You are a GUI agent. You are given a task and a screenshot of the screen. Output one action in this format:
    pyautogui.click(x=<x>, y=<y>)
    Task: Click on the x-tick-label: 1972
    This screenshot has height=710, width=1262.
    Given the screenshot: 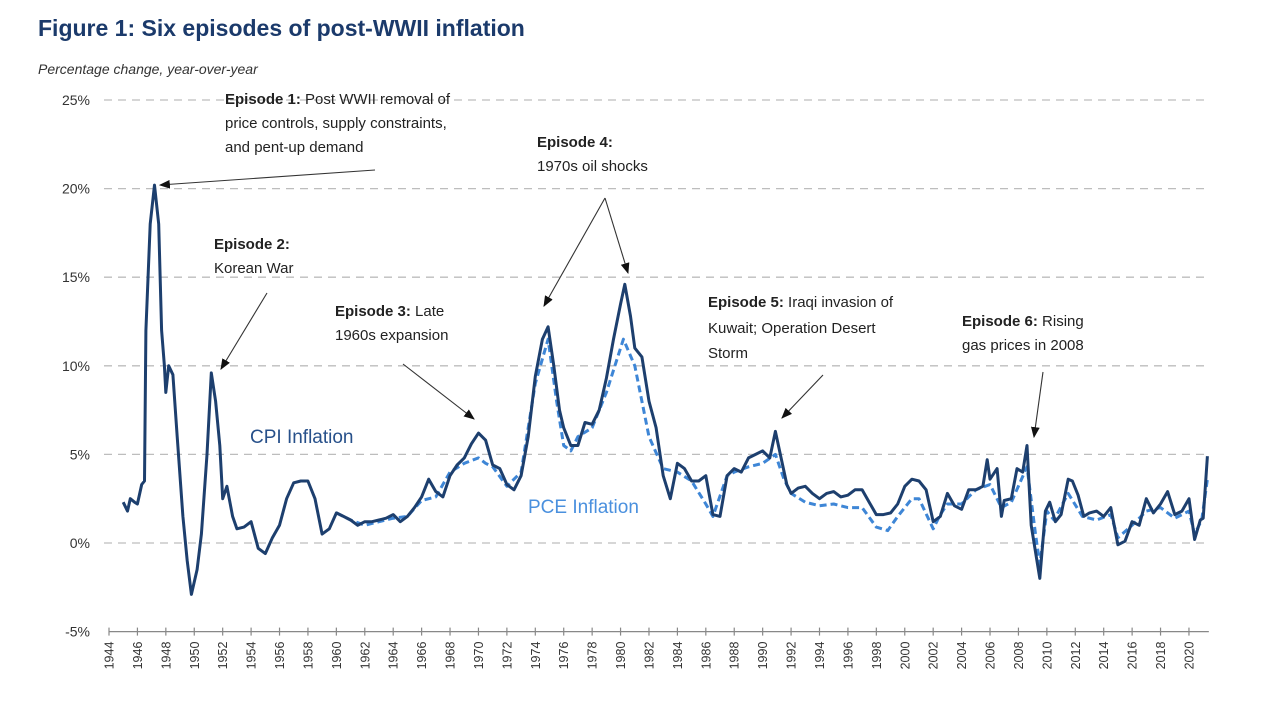 What is the action you would take?
    pyautogui.click(x=507, y=656)
    